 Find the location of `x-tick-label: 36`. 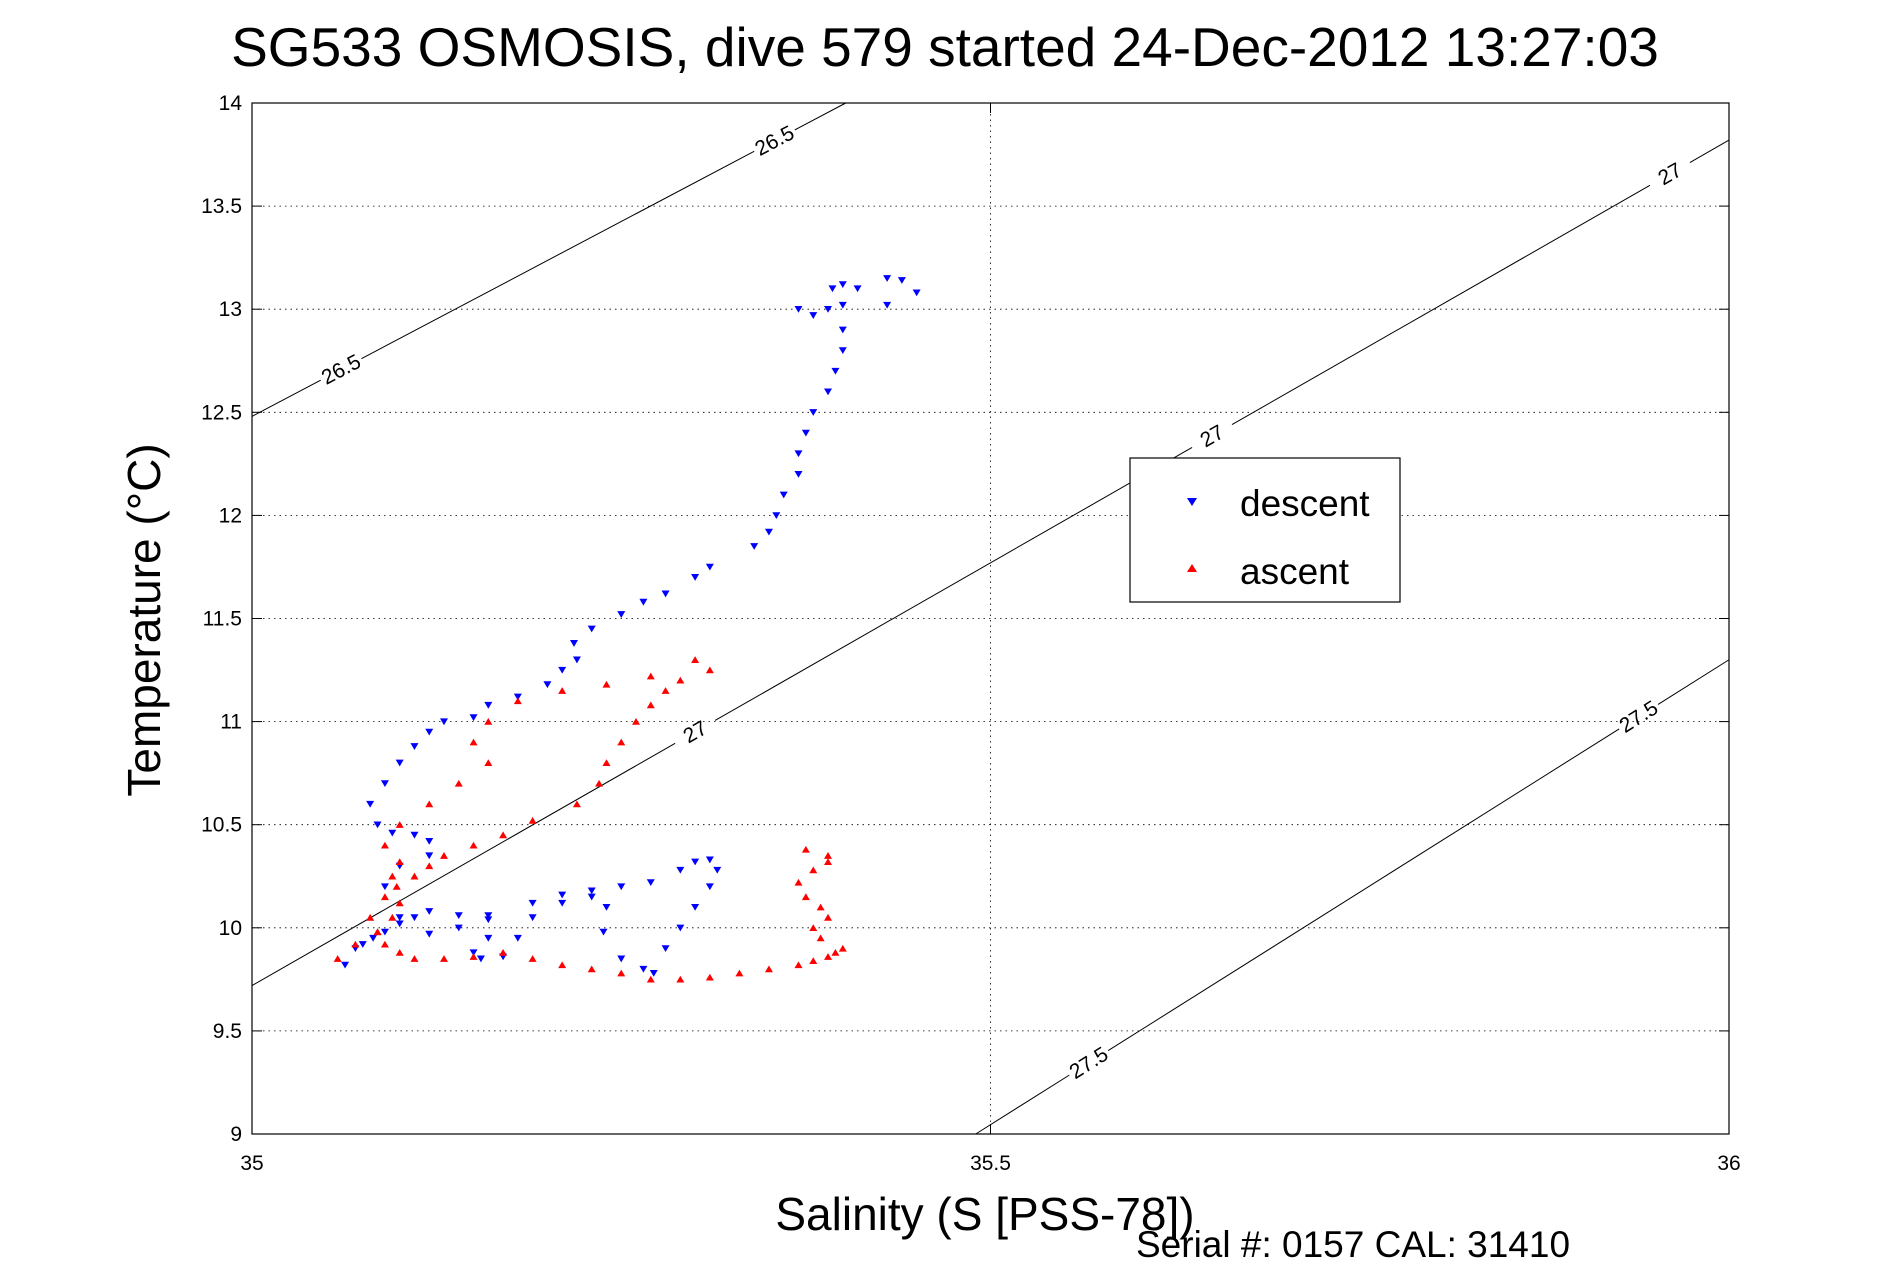

x-tick-label: 36 is located at coordinates (1728, 1163).